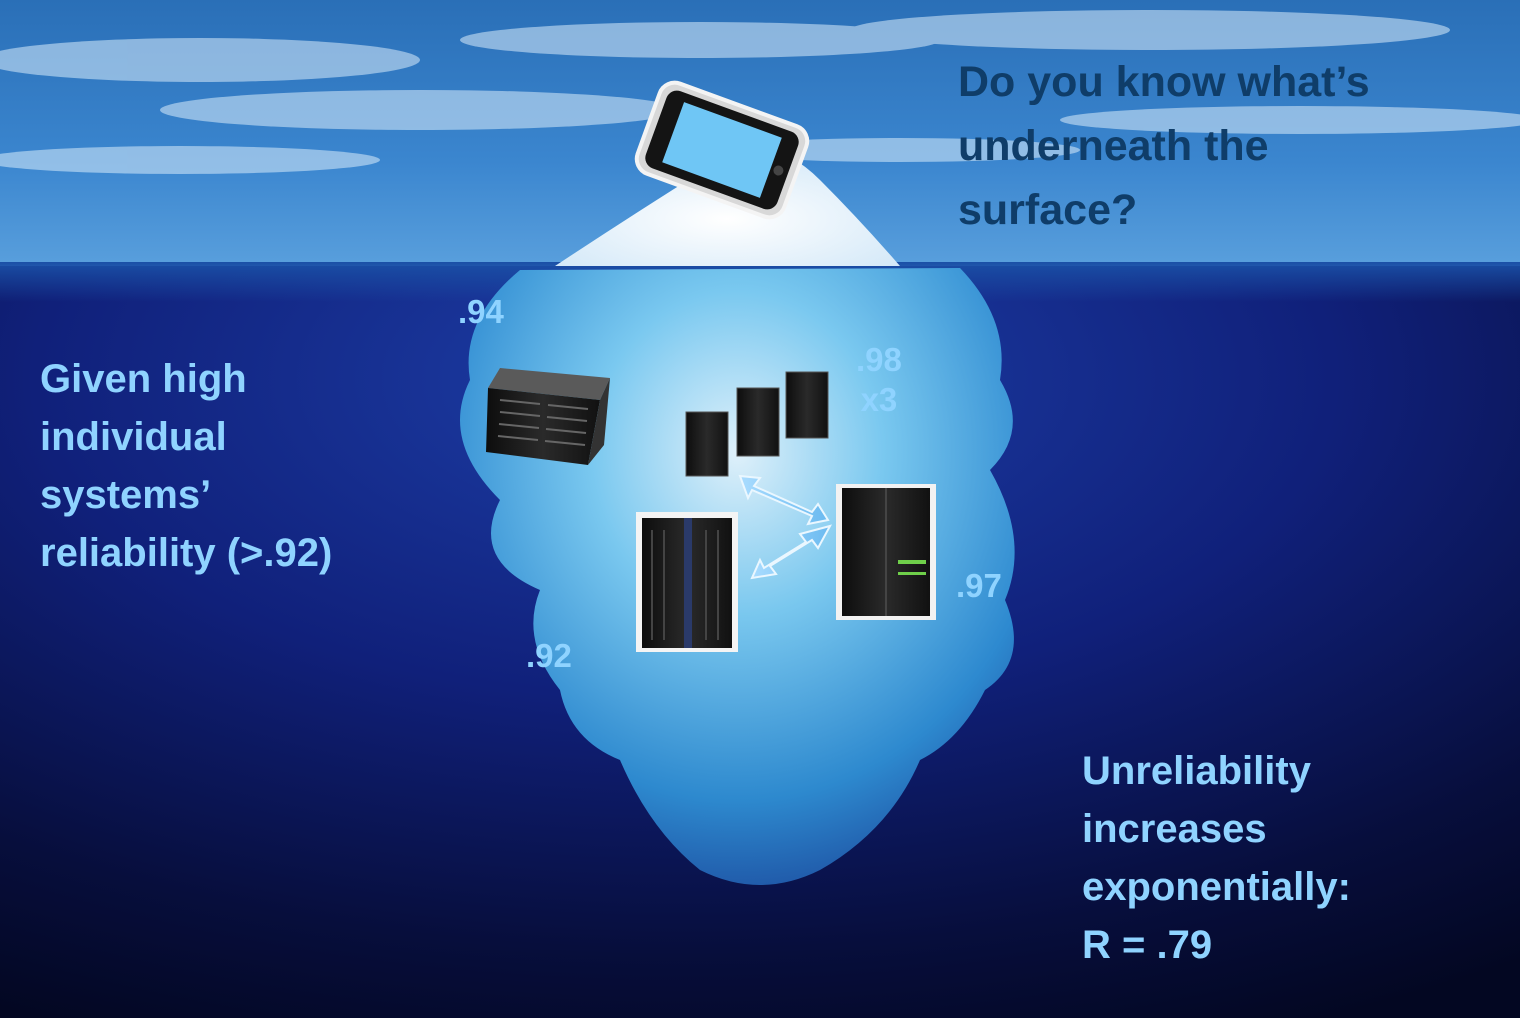 This screenshot has width=1520, height=1018. What do you see at coordinates (879, 380) in the screenshot?
I see `servers-reliability-label: .98 x3` at bounding box center [879, 380].